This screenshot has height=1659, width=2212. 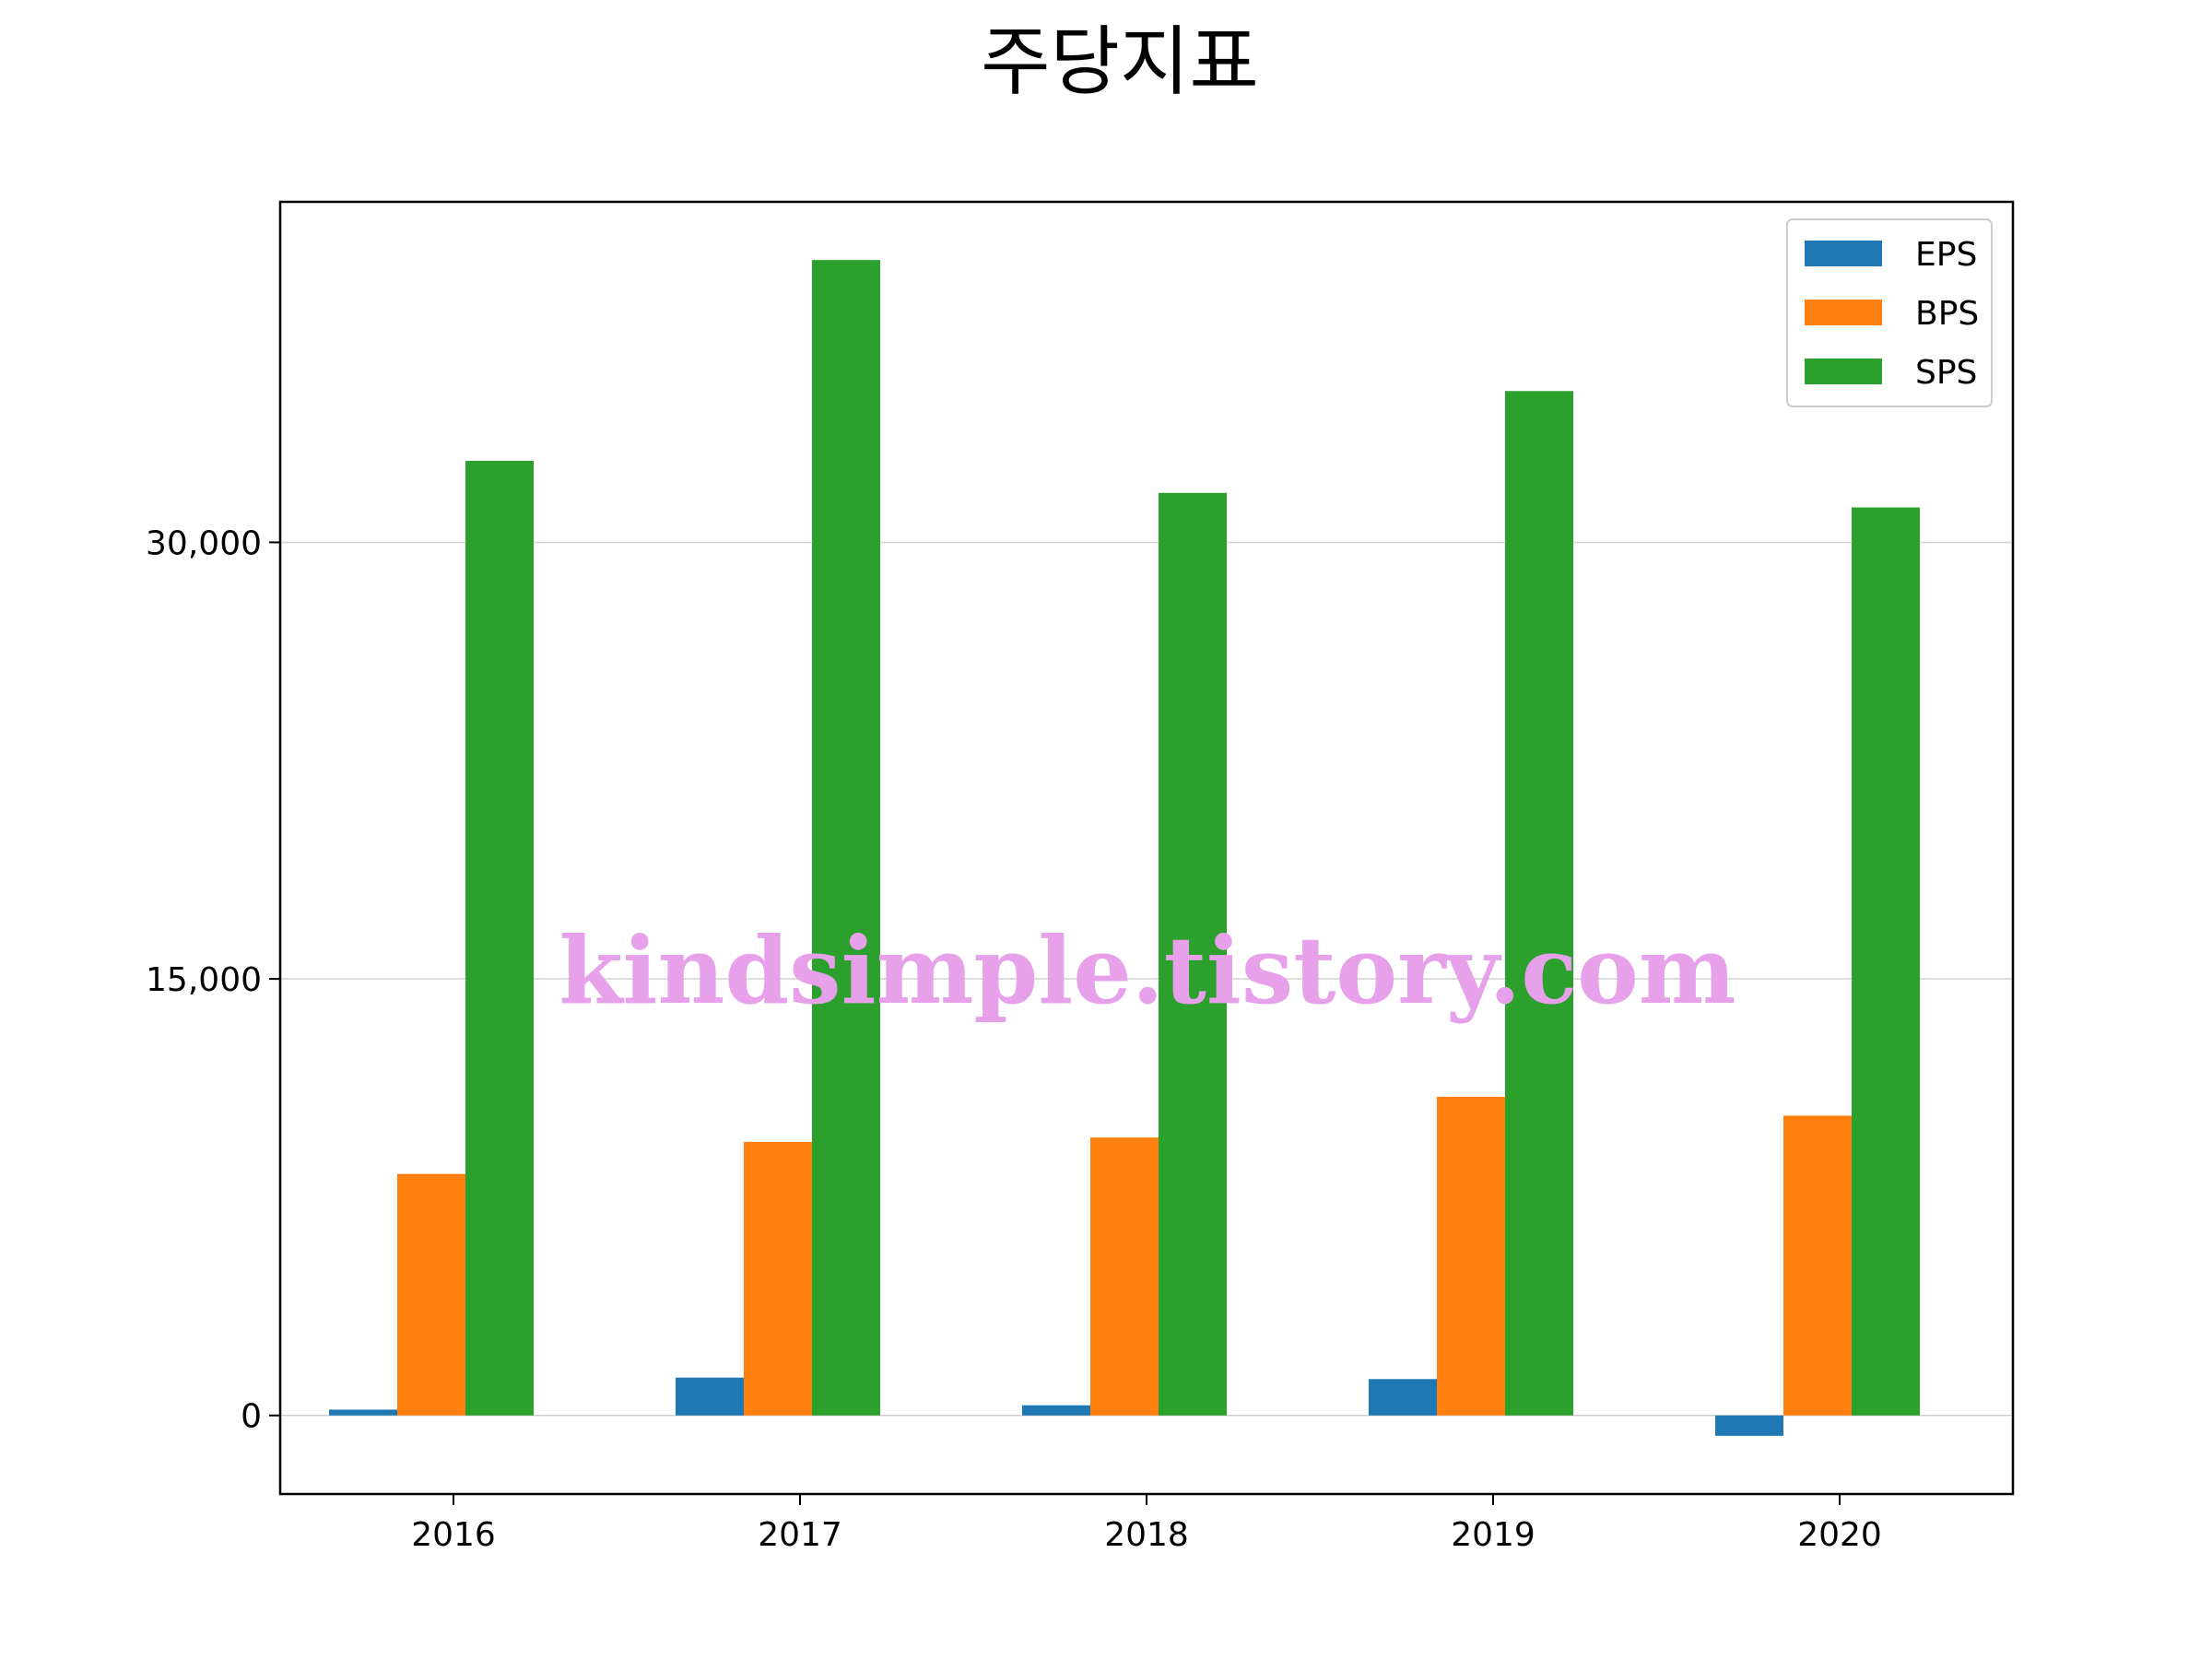 What do you see at coordinates (499, 938) in the screenshot?
I see `bar-sps-2016` at bounding box center [499, 938].